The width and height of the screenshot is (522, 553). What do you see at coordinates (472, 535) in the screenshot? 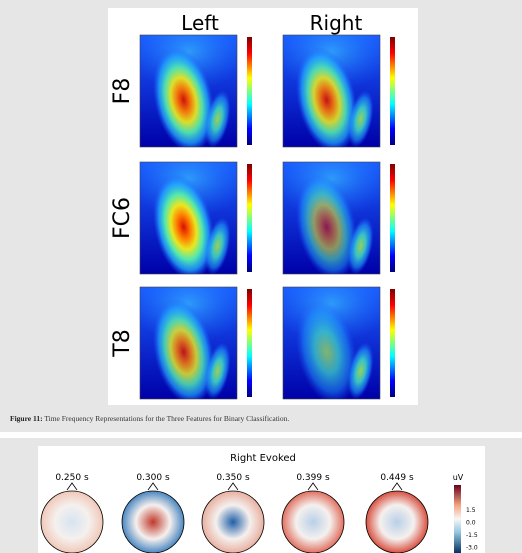
I see `colorbar-tick: -1.5` at bounding box center [472, 535].